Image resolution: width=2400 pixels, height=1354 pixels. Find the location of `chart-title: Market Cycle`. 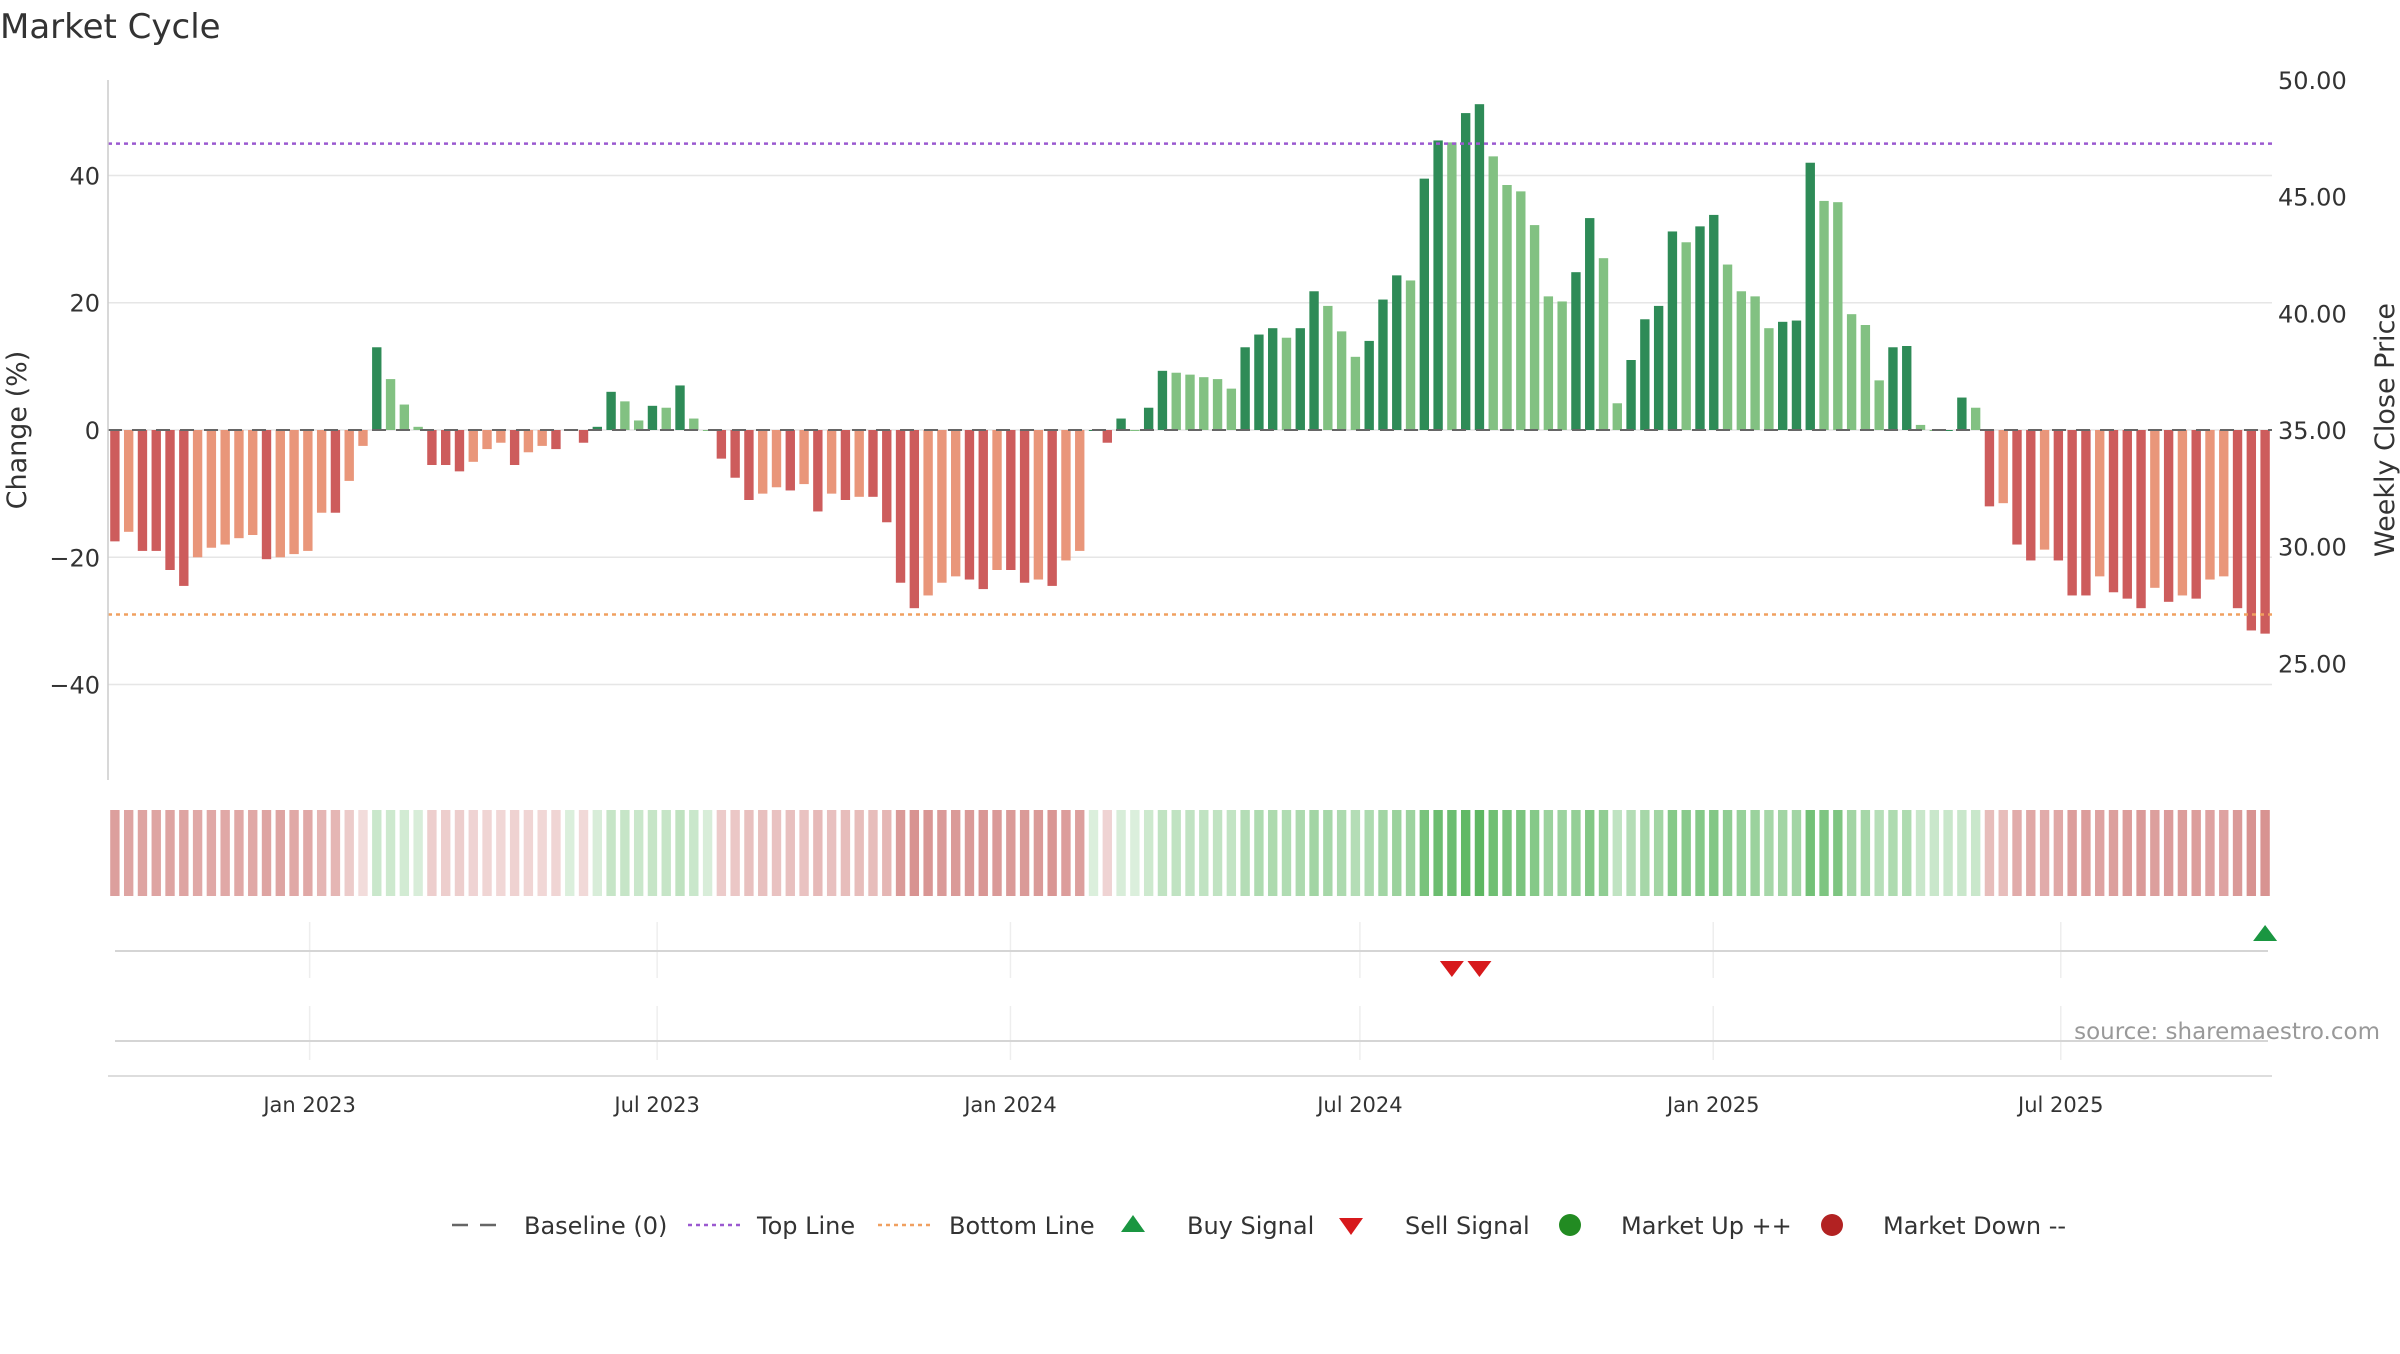

chart-title: Market Cycle is located at coordinates (110, 27).